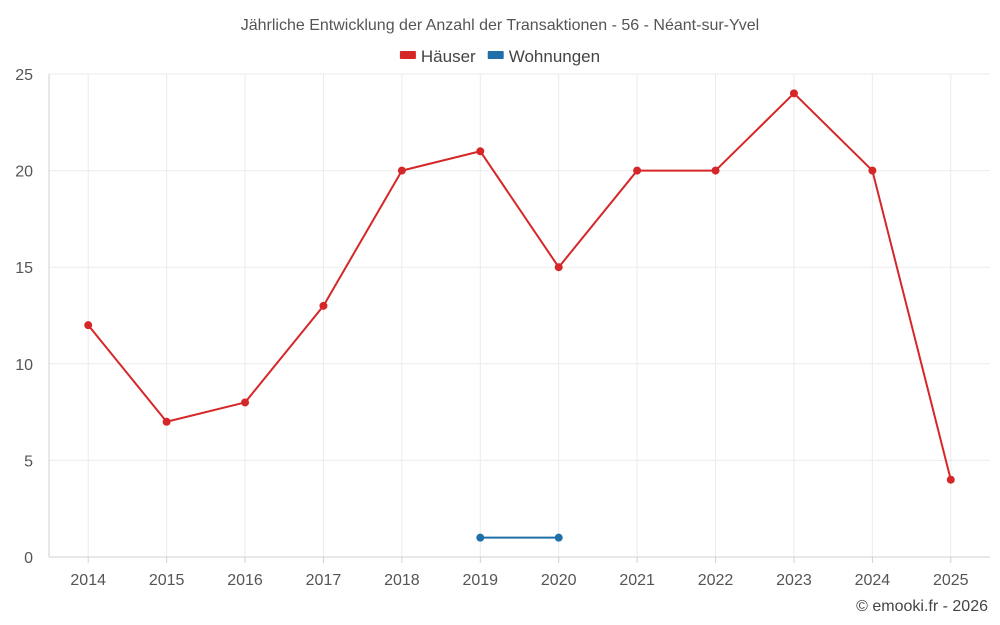  Describe the element at coordinates (716, 580) in the screenshot. I see `x-tick-label: 2022` at that location.